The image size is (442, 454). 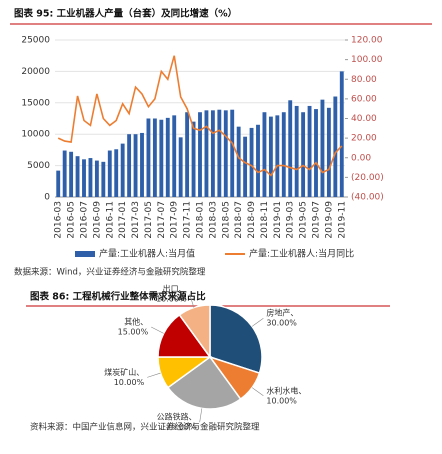 I want to click on y-tick-label: 15000, so click(x=35, y=103).